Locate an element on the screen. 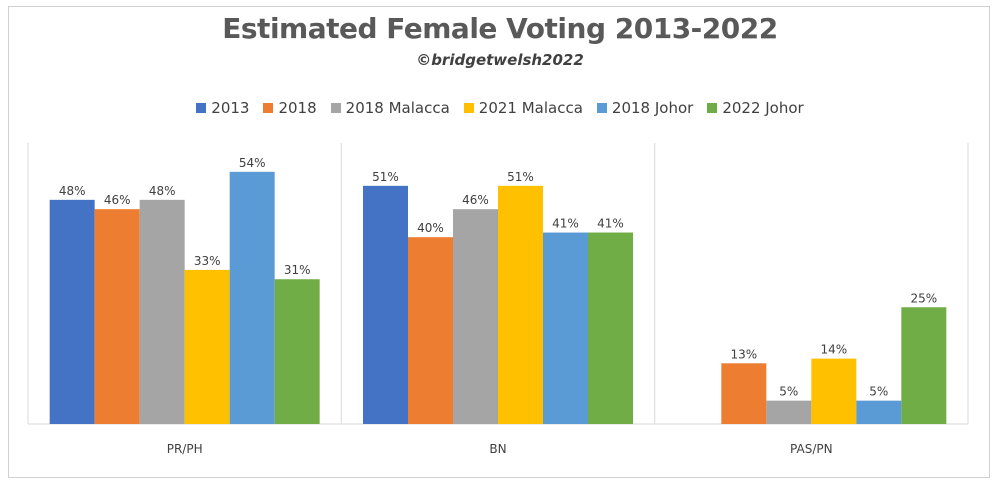  legend-item: 2018 Malacca is located at coordinates (390, 108).